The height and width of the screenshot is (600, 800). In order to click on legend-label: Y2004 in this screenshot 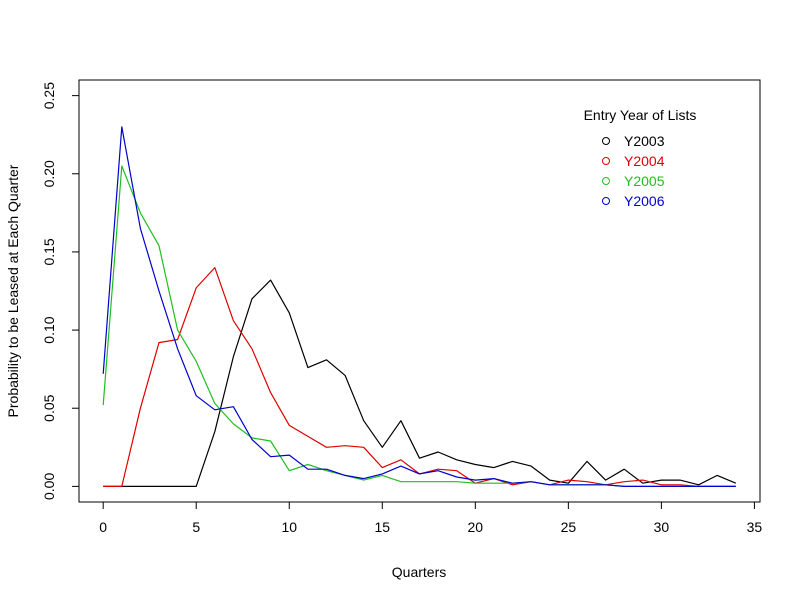, I will do `click(644, 161)`.